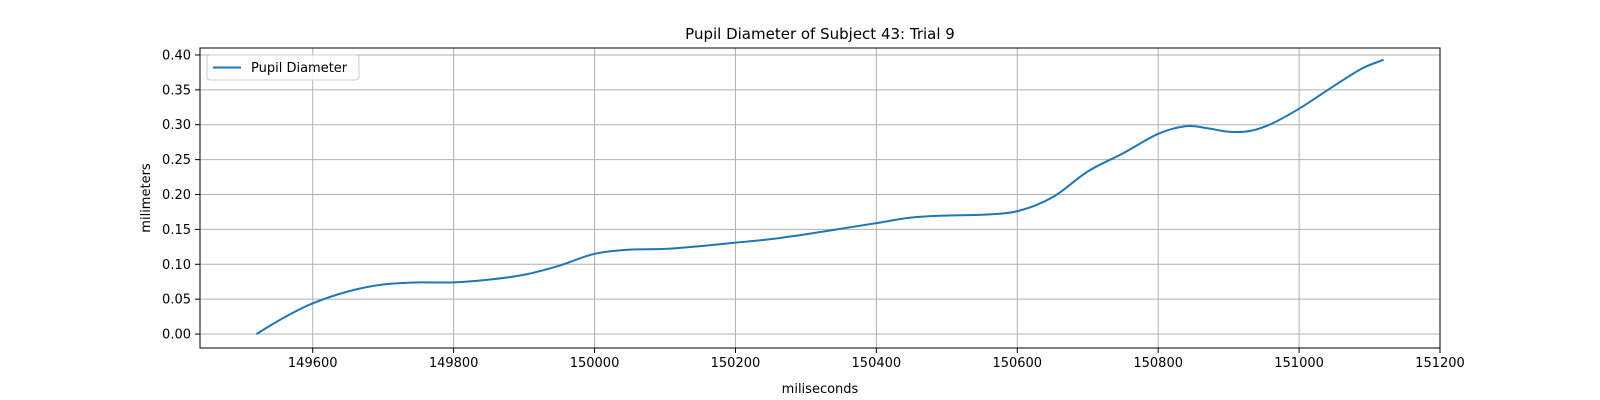 Image resolution: width=1600 pixels, height=400 pixels. I want to click on legend-box, so click(283, 67).